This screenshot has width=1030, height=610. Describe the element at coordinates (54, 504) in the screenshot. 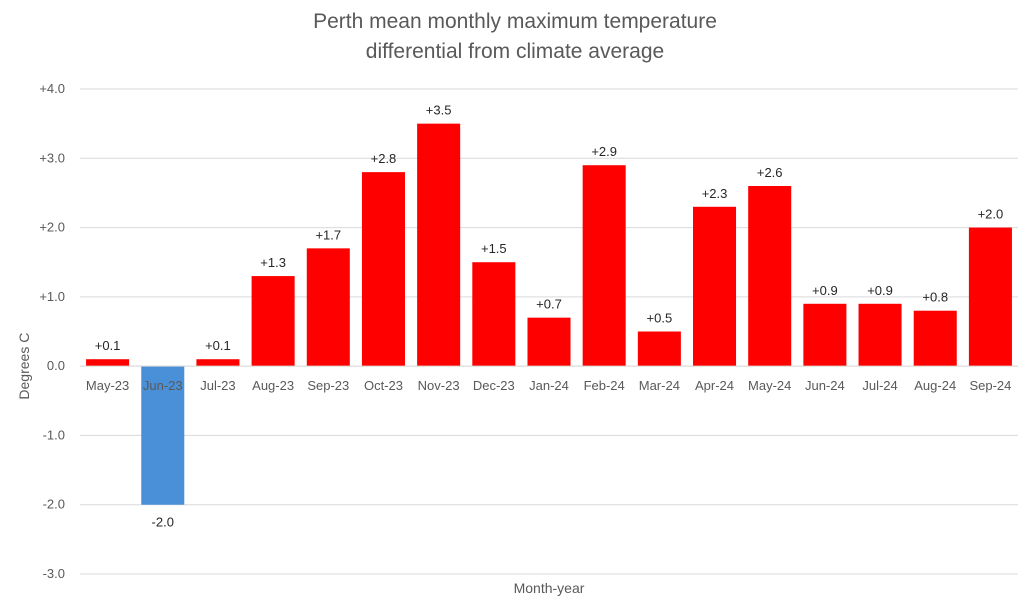

I see `y-tick-label: -2.0` at that location.